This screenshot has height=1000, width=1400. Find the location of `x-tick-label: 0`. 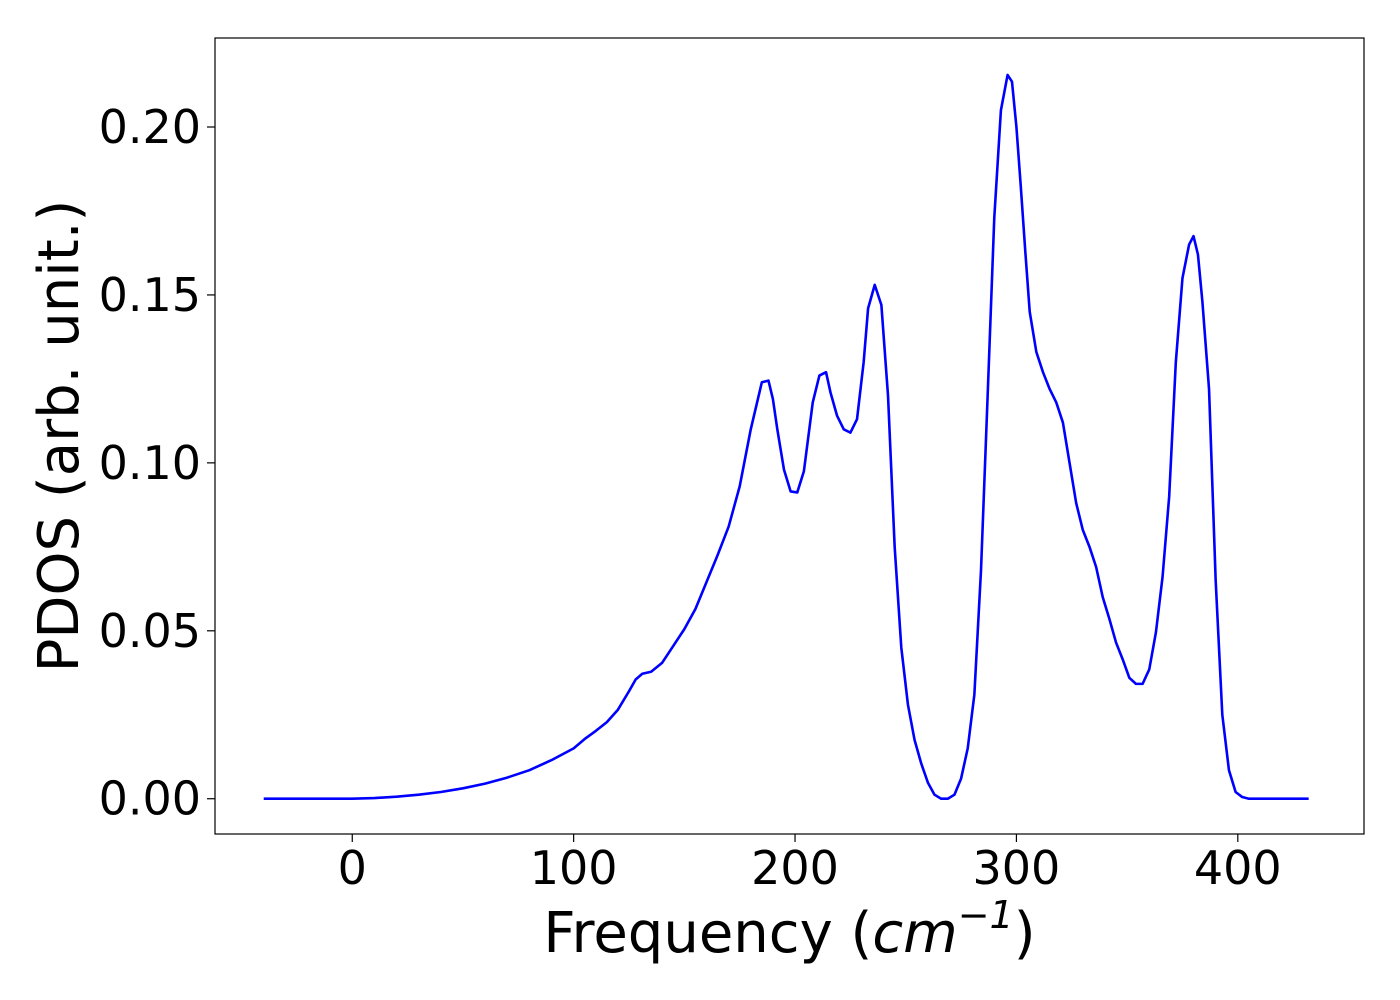

x-tick-label: 0 is located at coordinates (352, 868).